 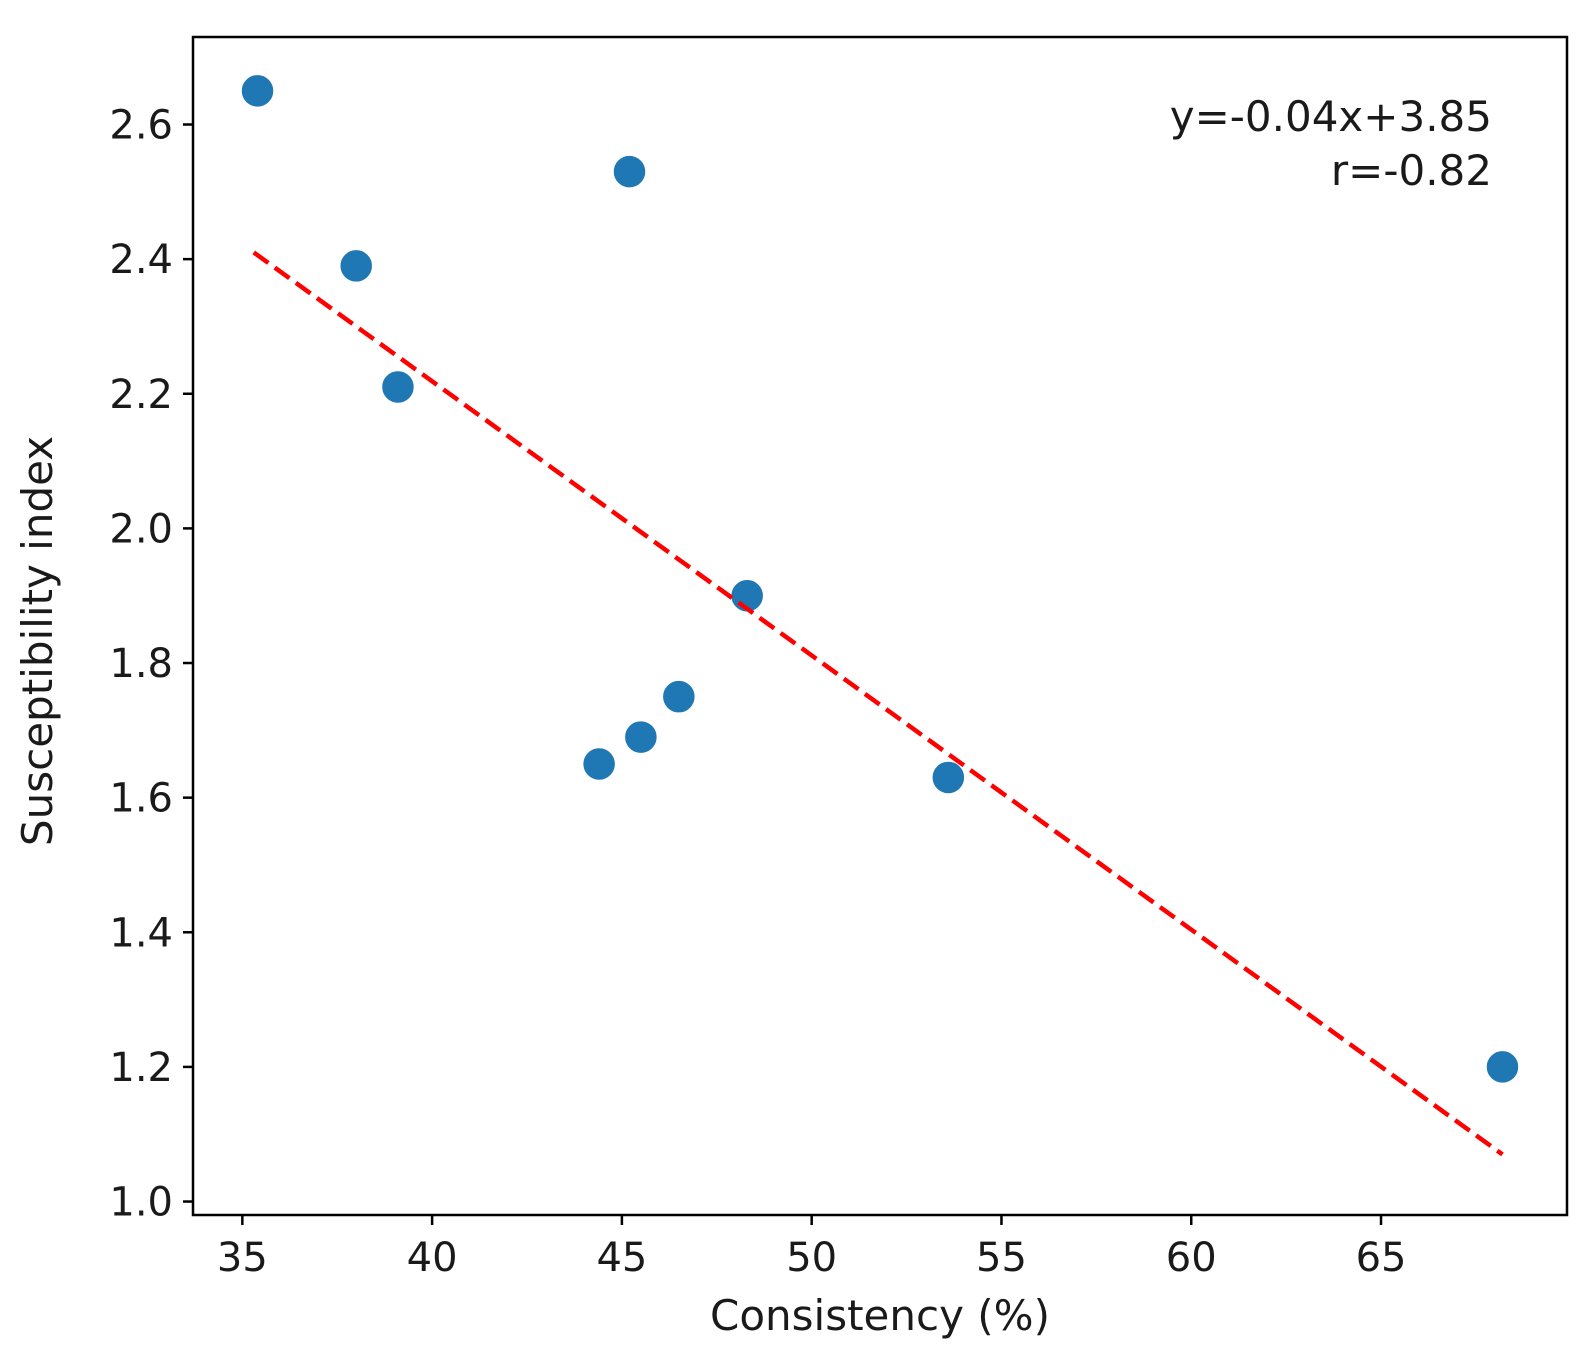 What do you see at coordinates (1191, 1258) in the screenshot?
I see `x-tick-label: 60` at bounding box center [1191, 1258].